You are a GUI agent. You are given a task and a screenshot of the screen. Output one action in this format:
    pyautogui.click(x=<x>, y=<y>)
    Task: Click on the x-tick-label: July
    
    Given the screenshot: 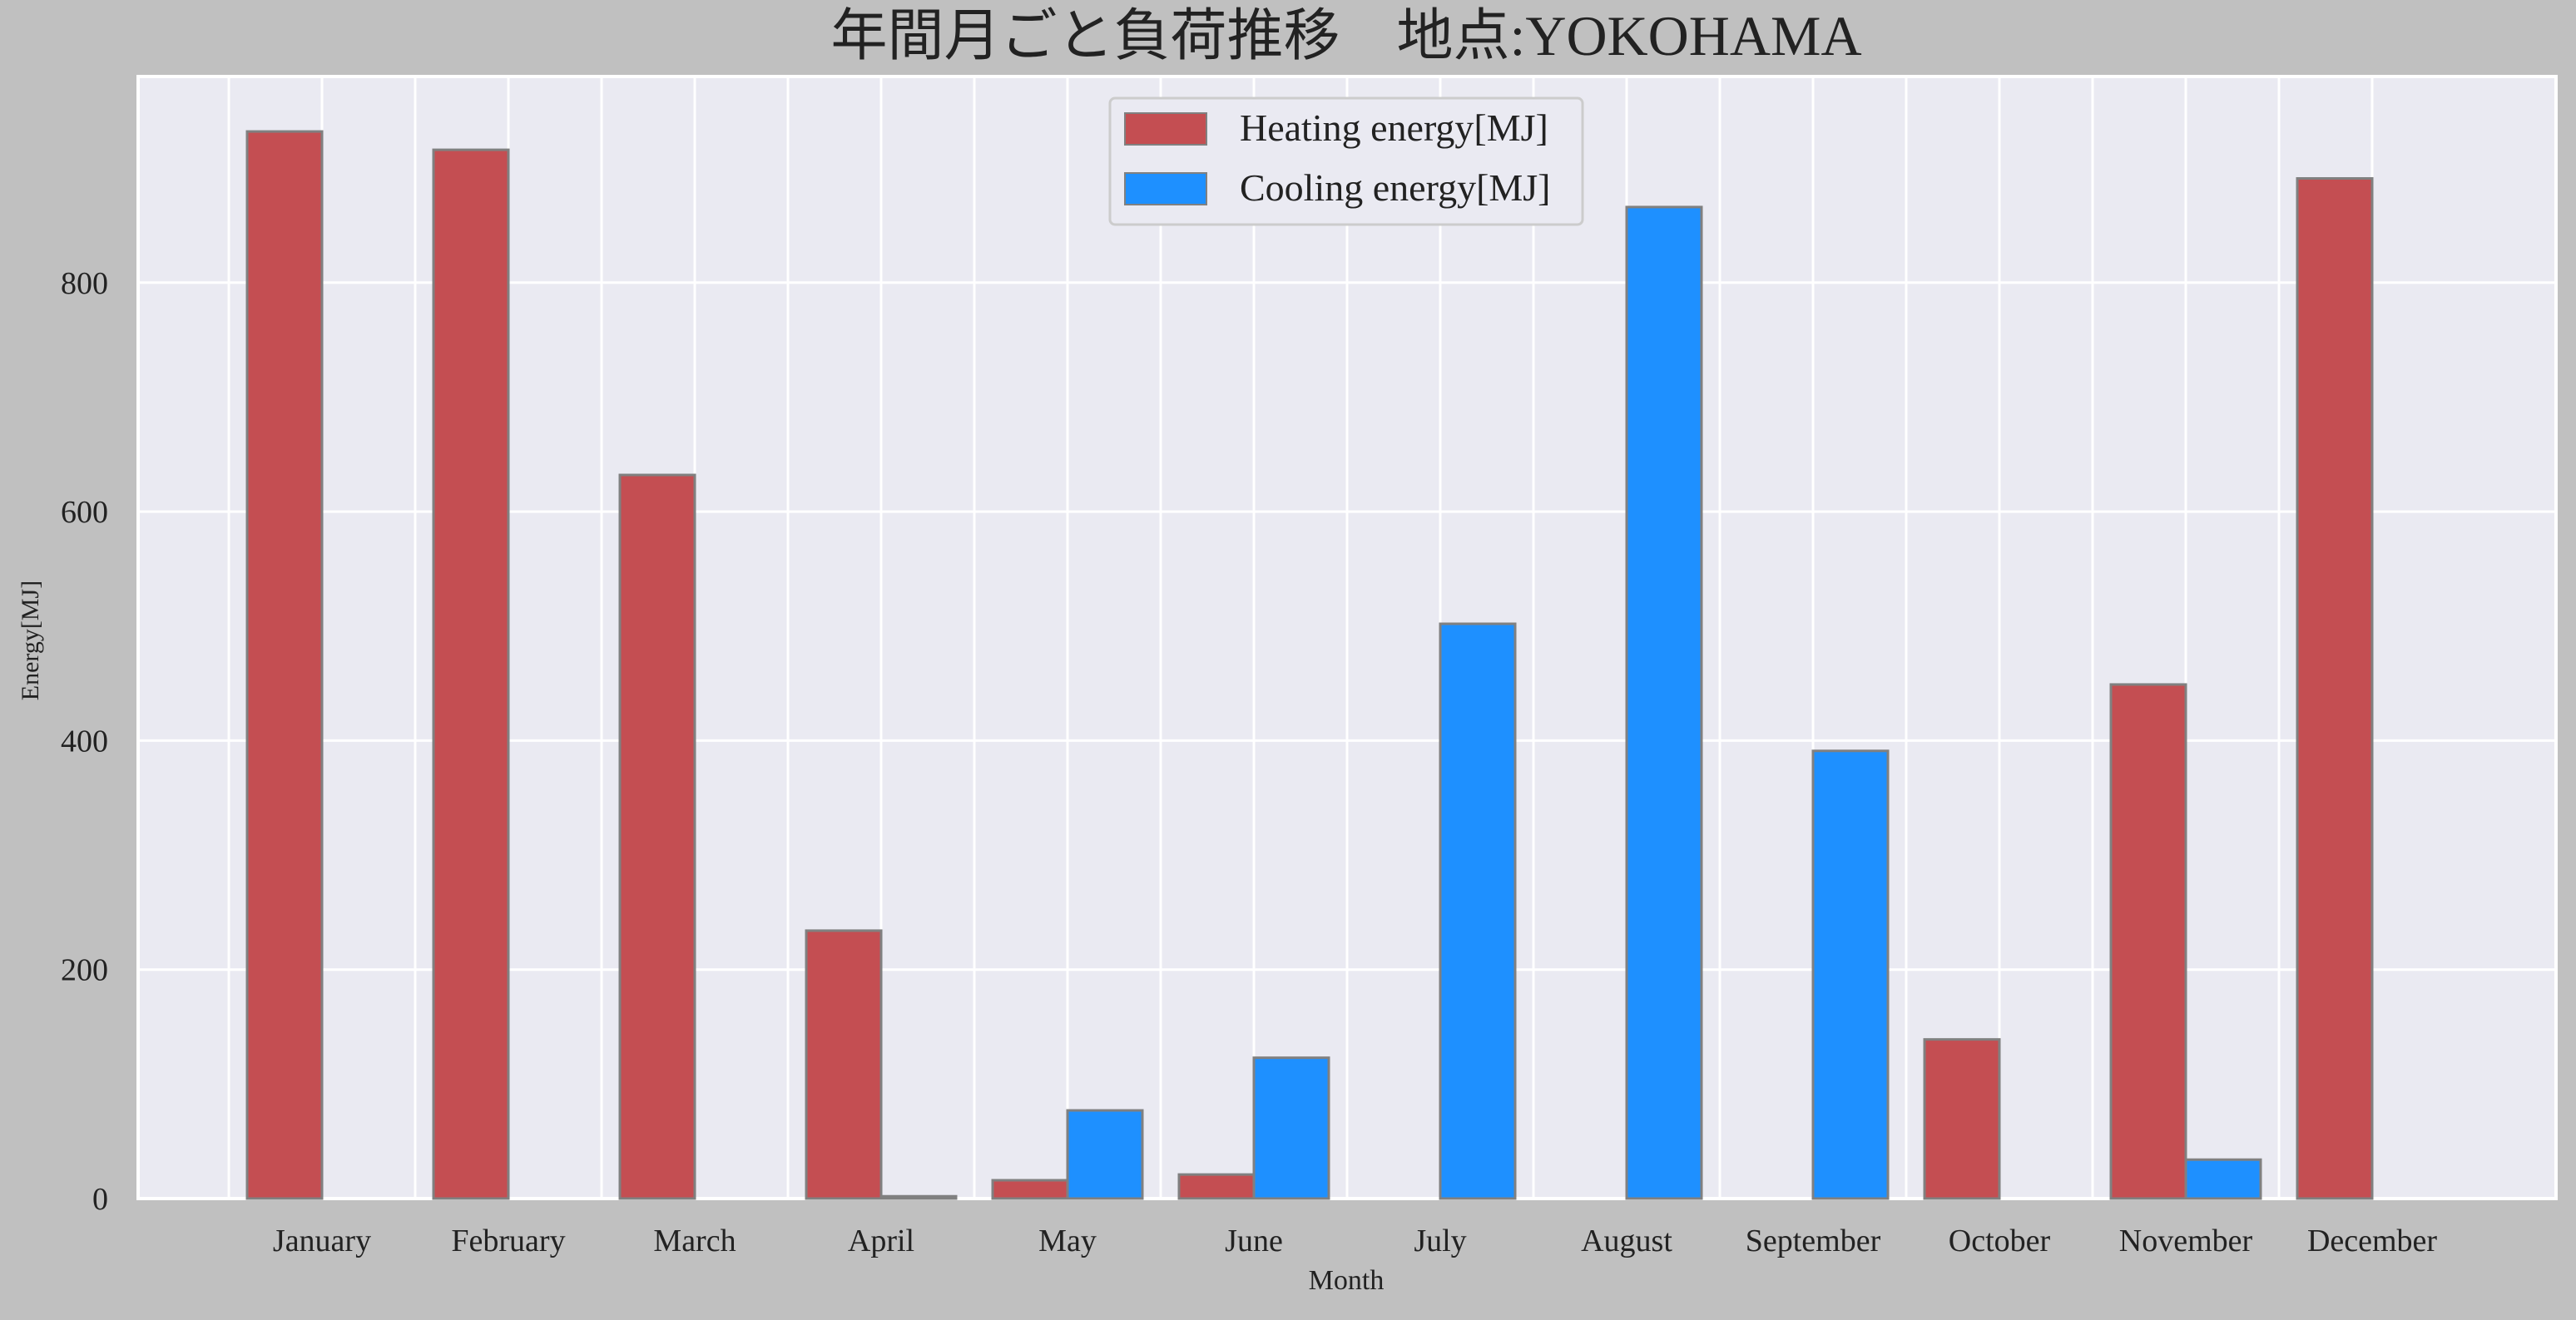 What is the action you would take?
    pyautogui.click(x=1440, y=1241)
    